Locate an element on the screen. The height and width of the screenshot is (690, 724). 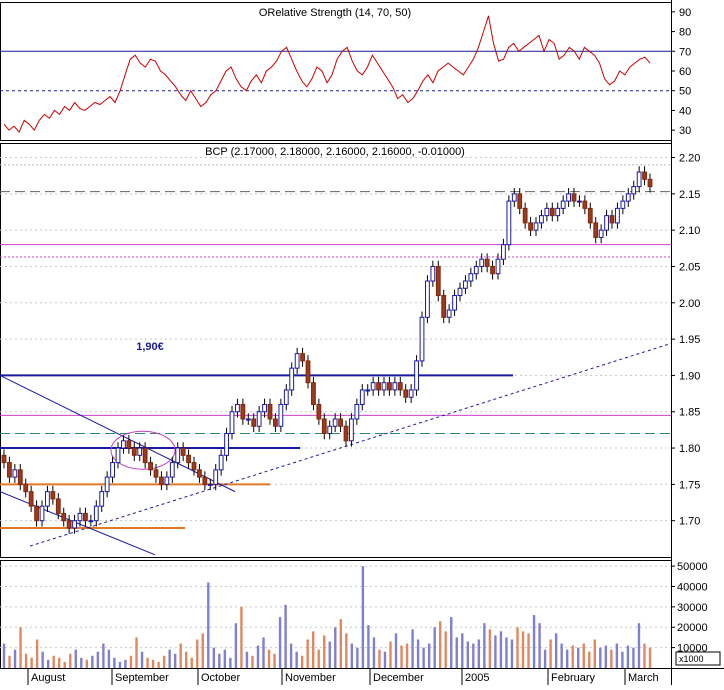
month-label: September is located at coordinates (142, 678).